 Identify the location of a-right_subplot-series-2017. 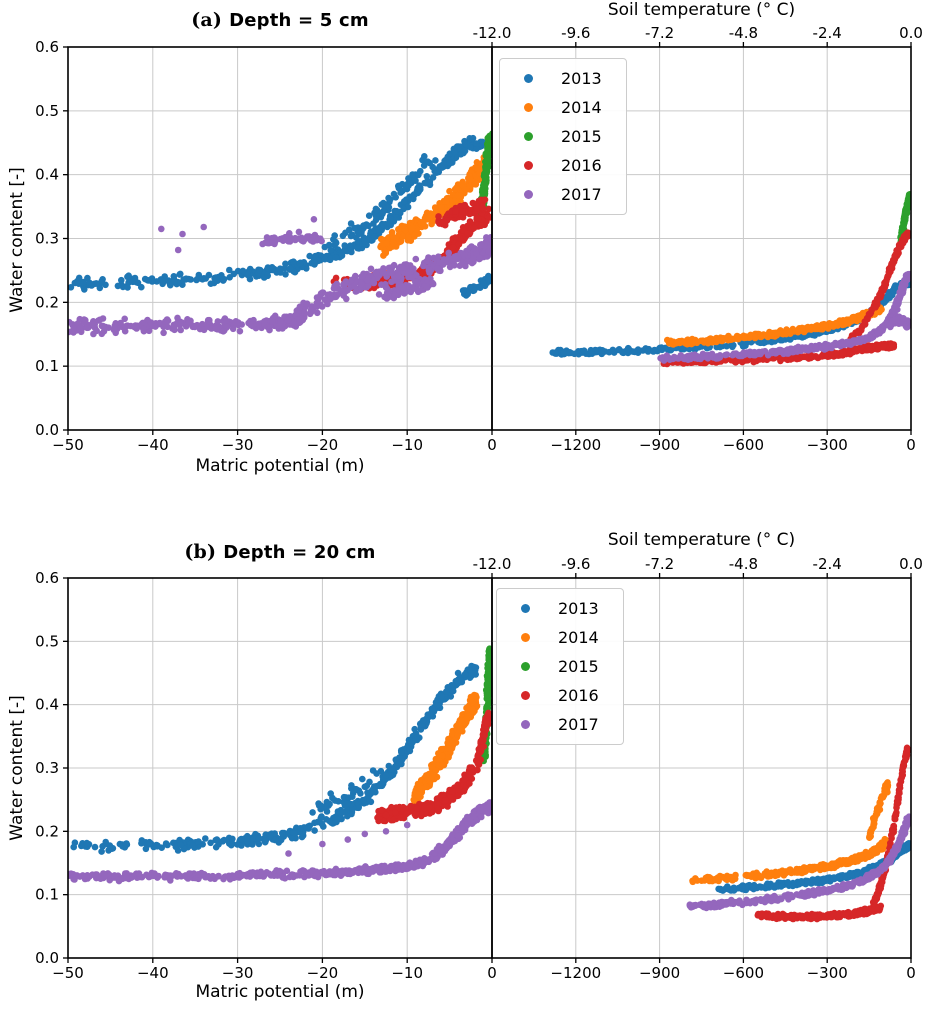
(784, 317).